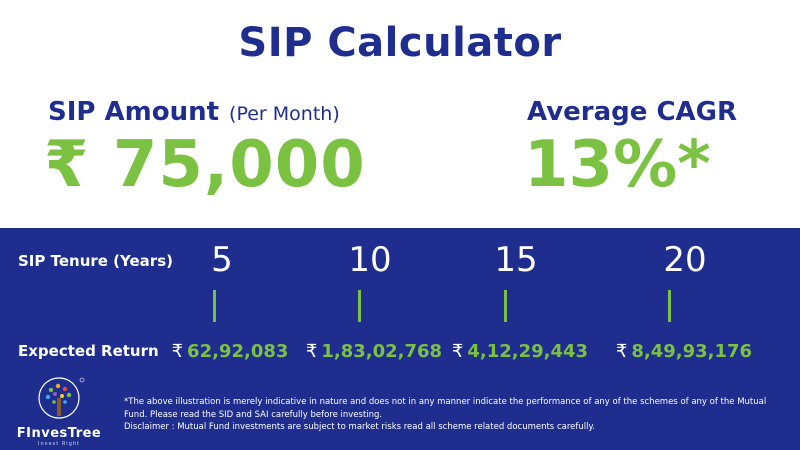 Image resolution: width=800 pixels, height=450 pixels. I want to click on brand-tagline: Invest Right, so click(59, 444).